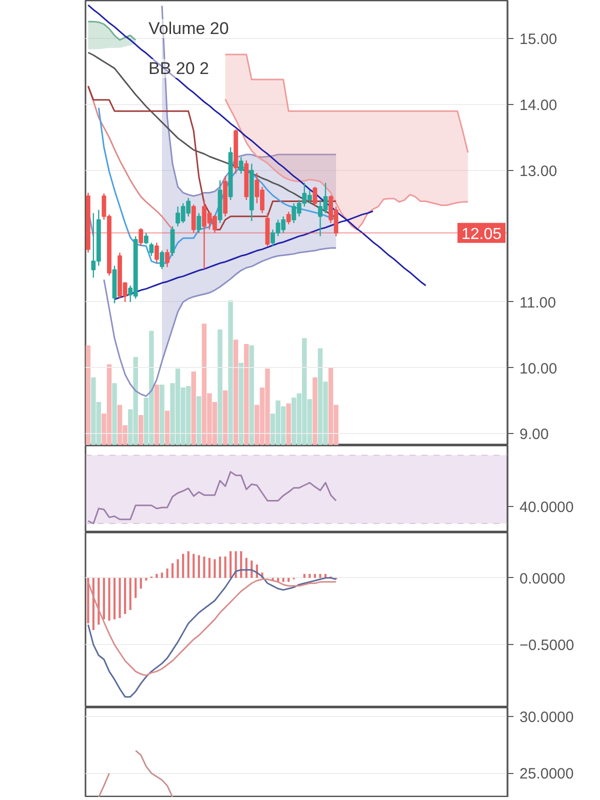  What do you see at coordinates (534, 435) in the screenshot?
I see `y-tick-label: 9.00` at bounding box center [534, 435].